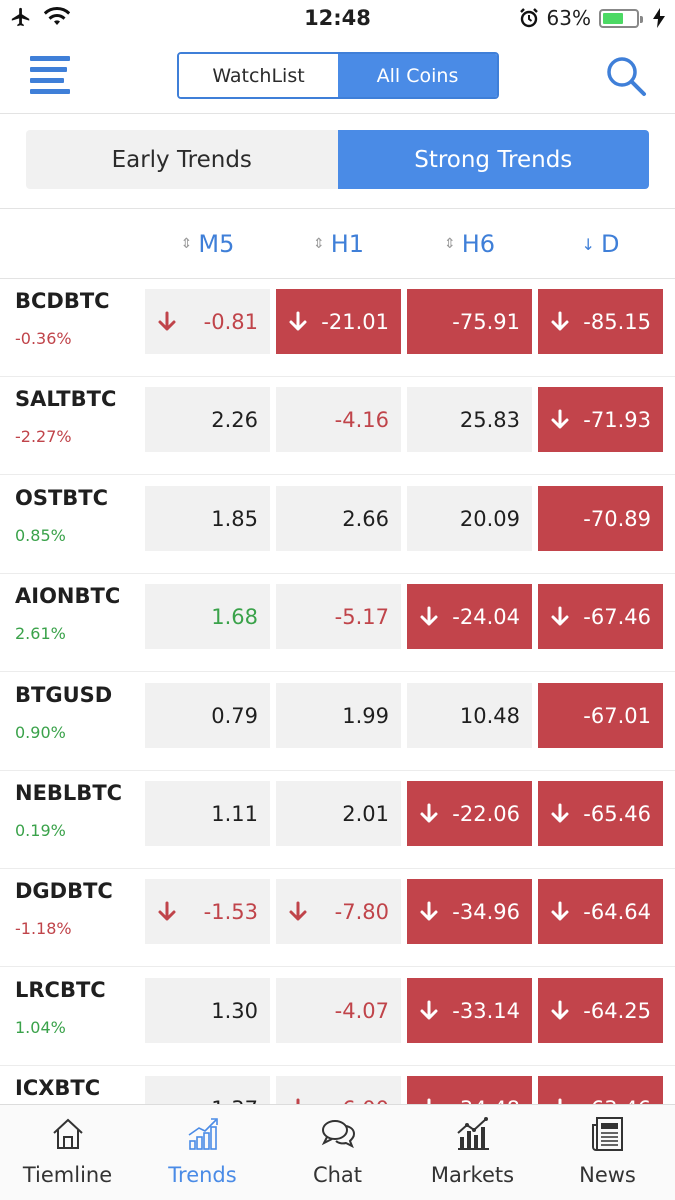 The height and width of the screenshot is (1200, 675). I want to click on trend-cell-d: -65.46, so click(600, 813).